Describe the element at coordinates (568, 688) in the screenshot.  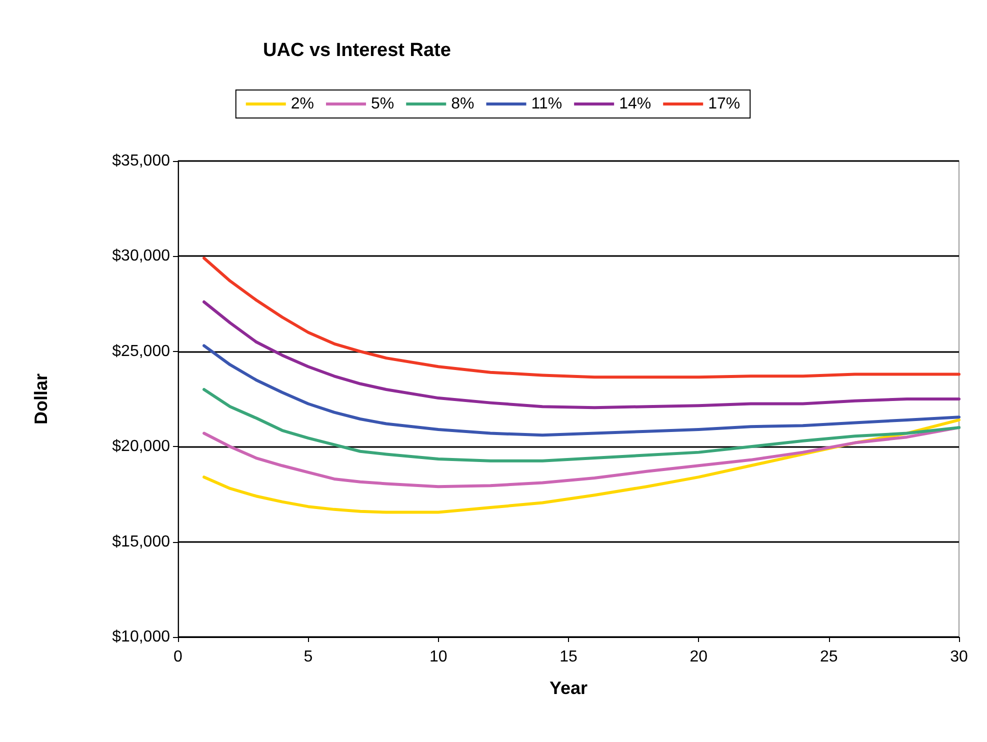
I see `x-axis-title: Year` at that location.